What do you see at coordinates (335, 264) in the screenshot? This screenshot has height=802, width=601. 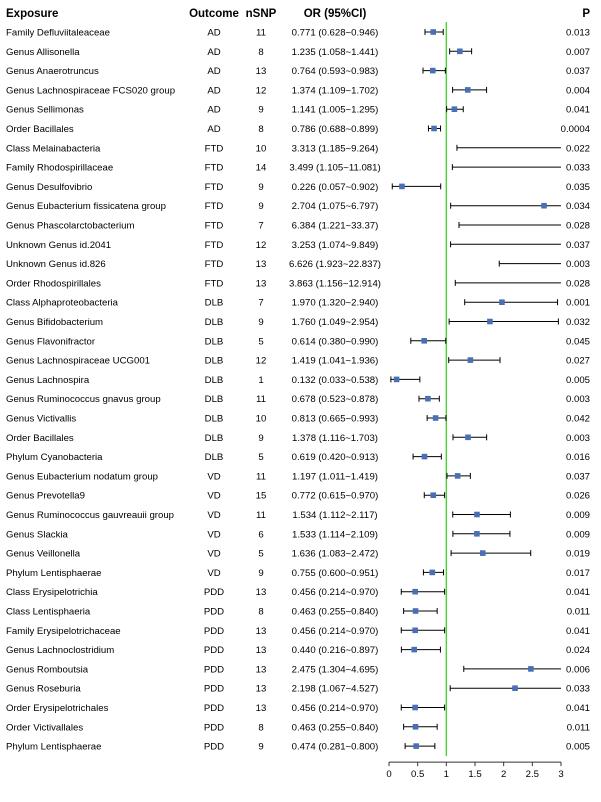 I see `or-ci-text: 6.626 (1.923~22.837)` at bounding box center [335, 264].